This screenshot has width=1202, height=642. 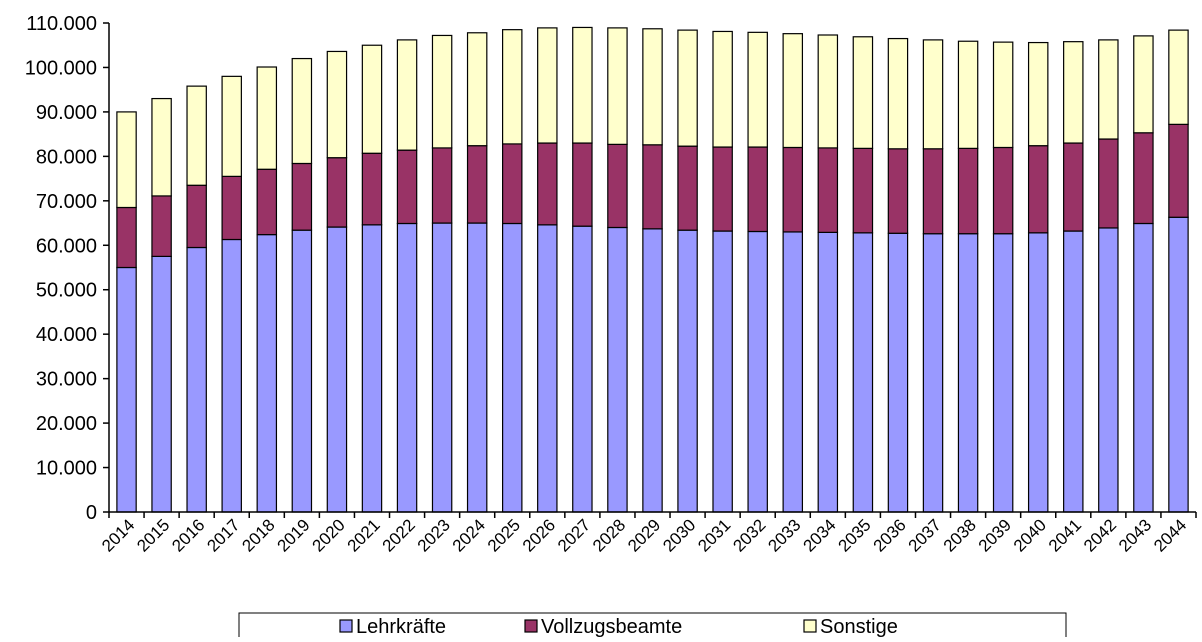 I want to click on bar-sonstige-2026, so click(x=547, y=85).